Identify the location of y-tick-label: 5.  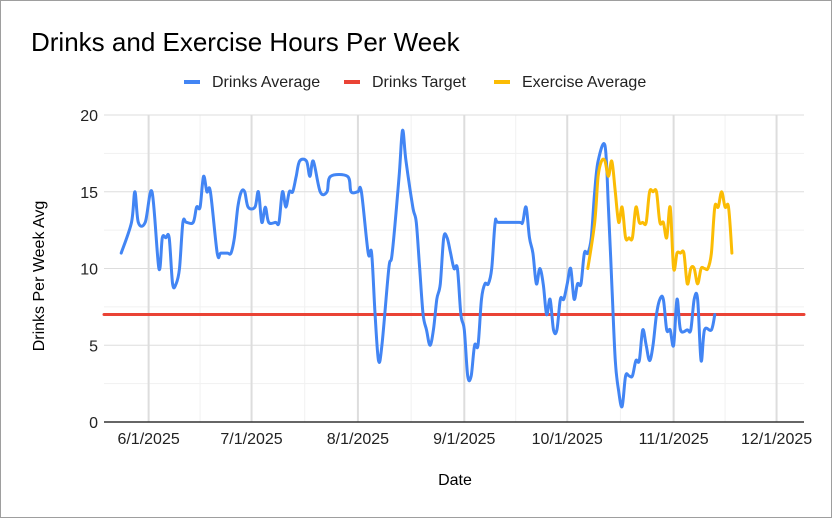
(93, 346).